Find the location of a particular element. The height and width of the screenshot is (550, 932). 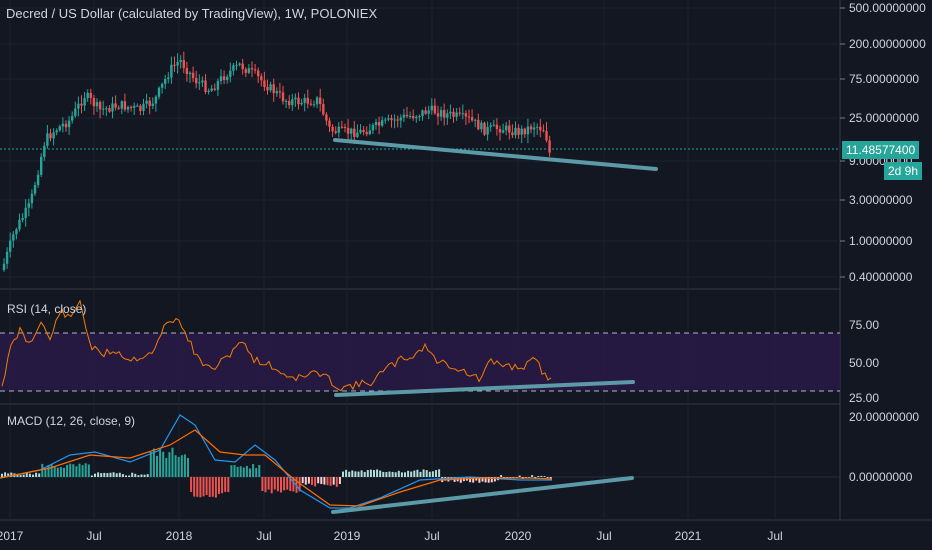

macd-label: MACD (12, 26, close, 9) is located at coordinates (71, 421).